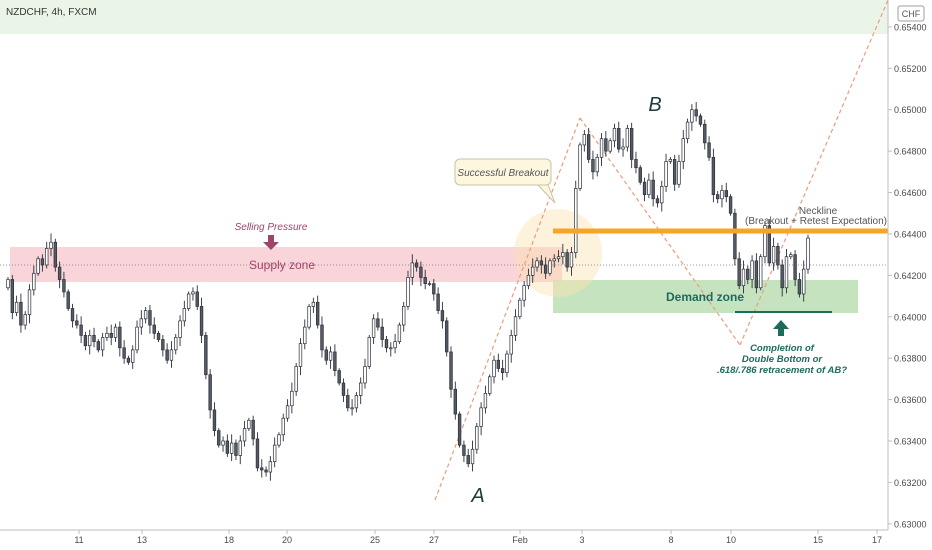 The width and height of the screenshot is (932, 550). What do you see at coordinates (910, 359) in the screenshot?
I see `y-tick-label: 0.63800` at bounding box center [910, 359].